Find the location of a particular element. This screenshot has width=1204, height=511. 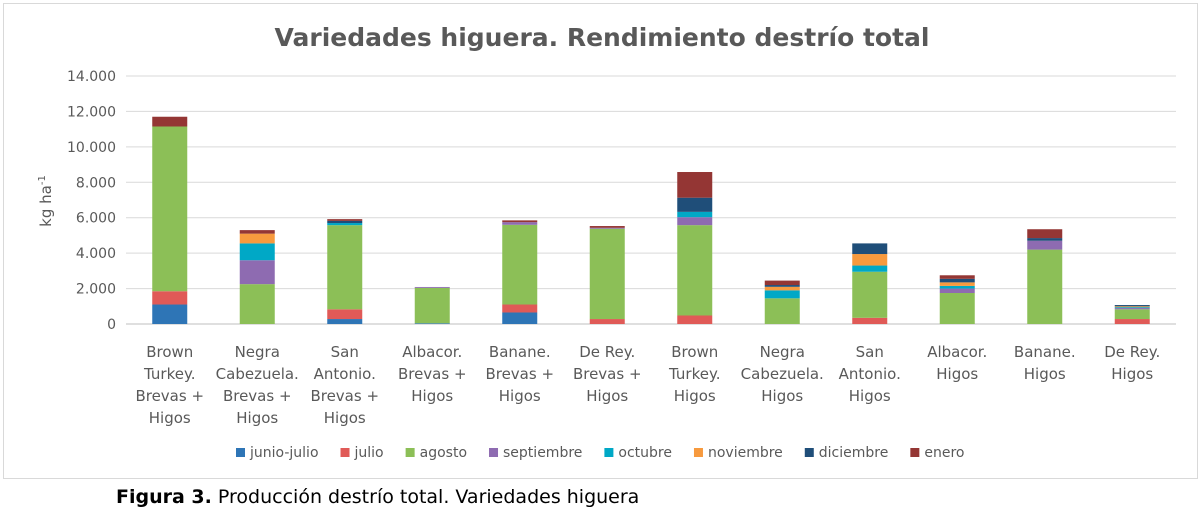

legend-label: junio-julio is located at coordinates (284, 453).